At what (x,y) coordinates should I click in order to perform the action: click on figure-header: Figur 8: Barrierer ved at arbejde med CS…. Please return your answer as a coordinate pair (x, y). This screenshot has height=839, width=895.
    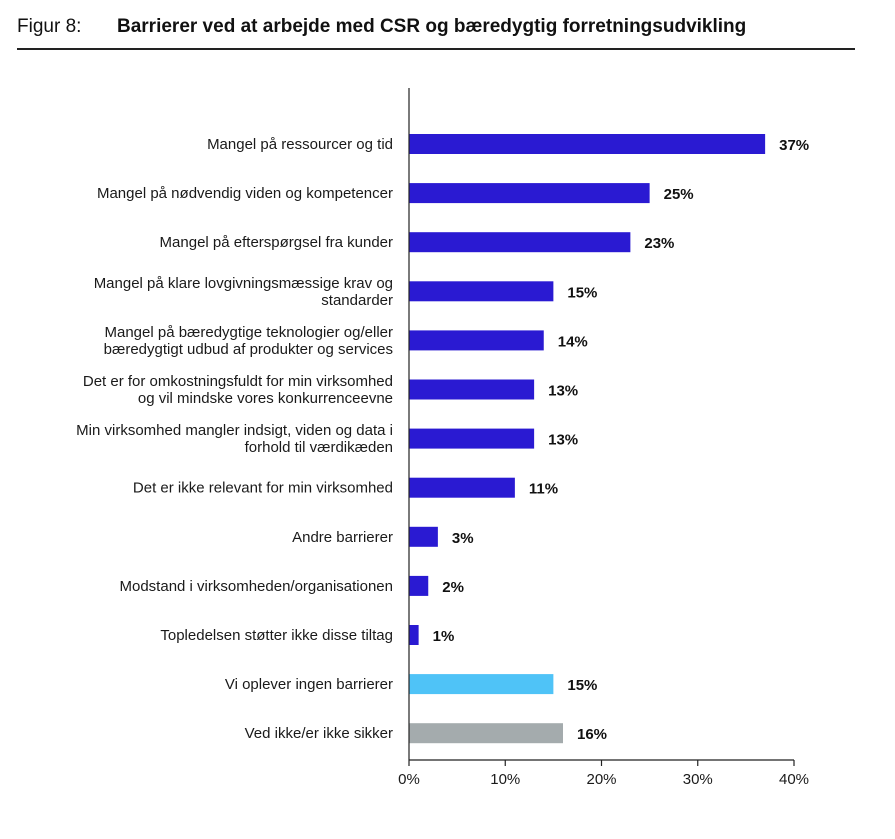
    Looking at the image, I should click on (436, 32).